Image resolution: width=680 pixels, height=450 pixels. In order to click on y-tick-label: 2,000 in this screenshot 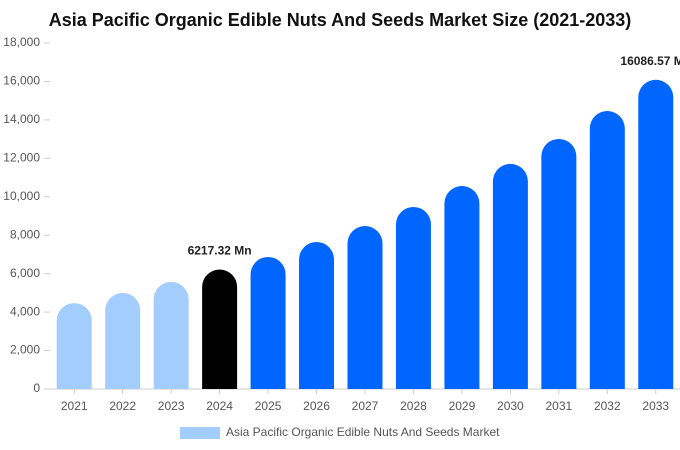, I will do `click(25, 350)`.